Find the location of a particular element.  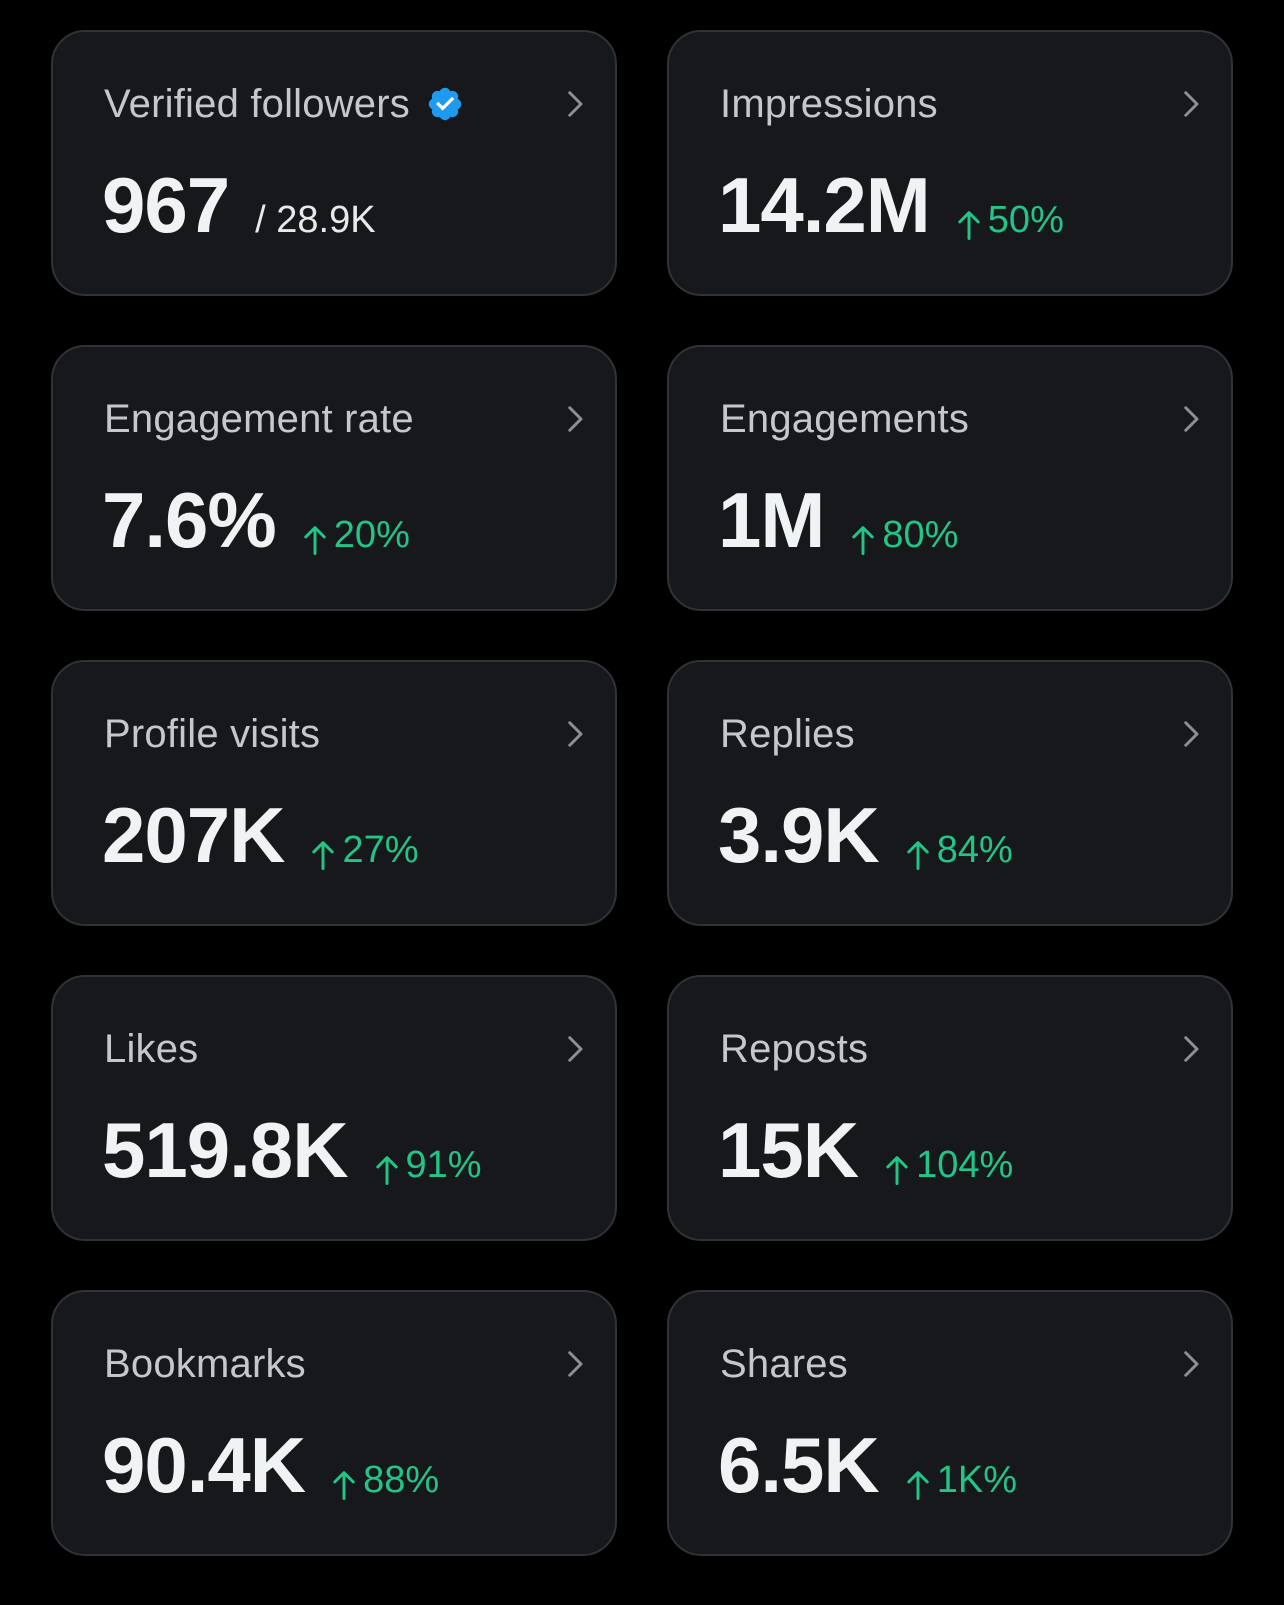

metric-change-value: 1K% is located at coordinates (977, 1480).